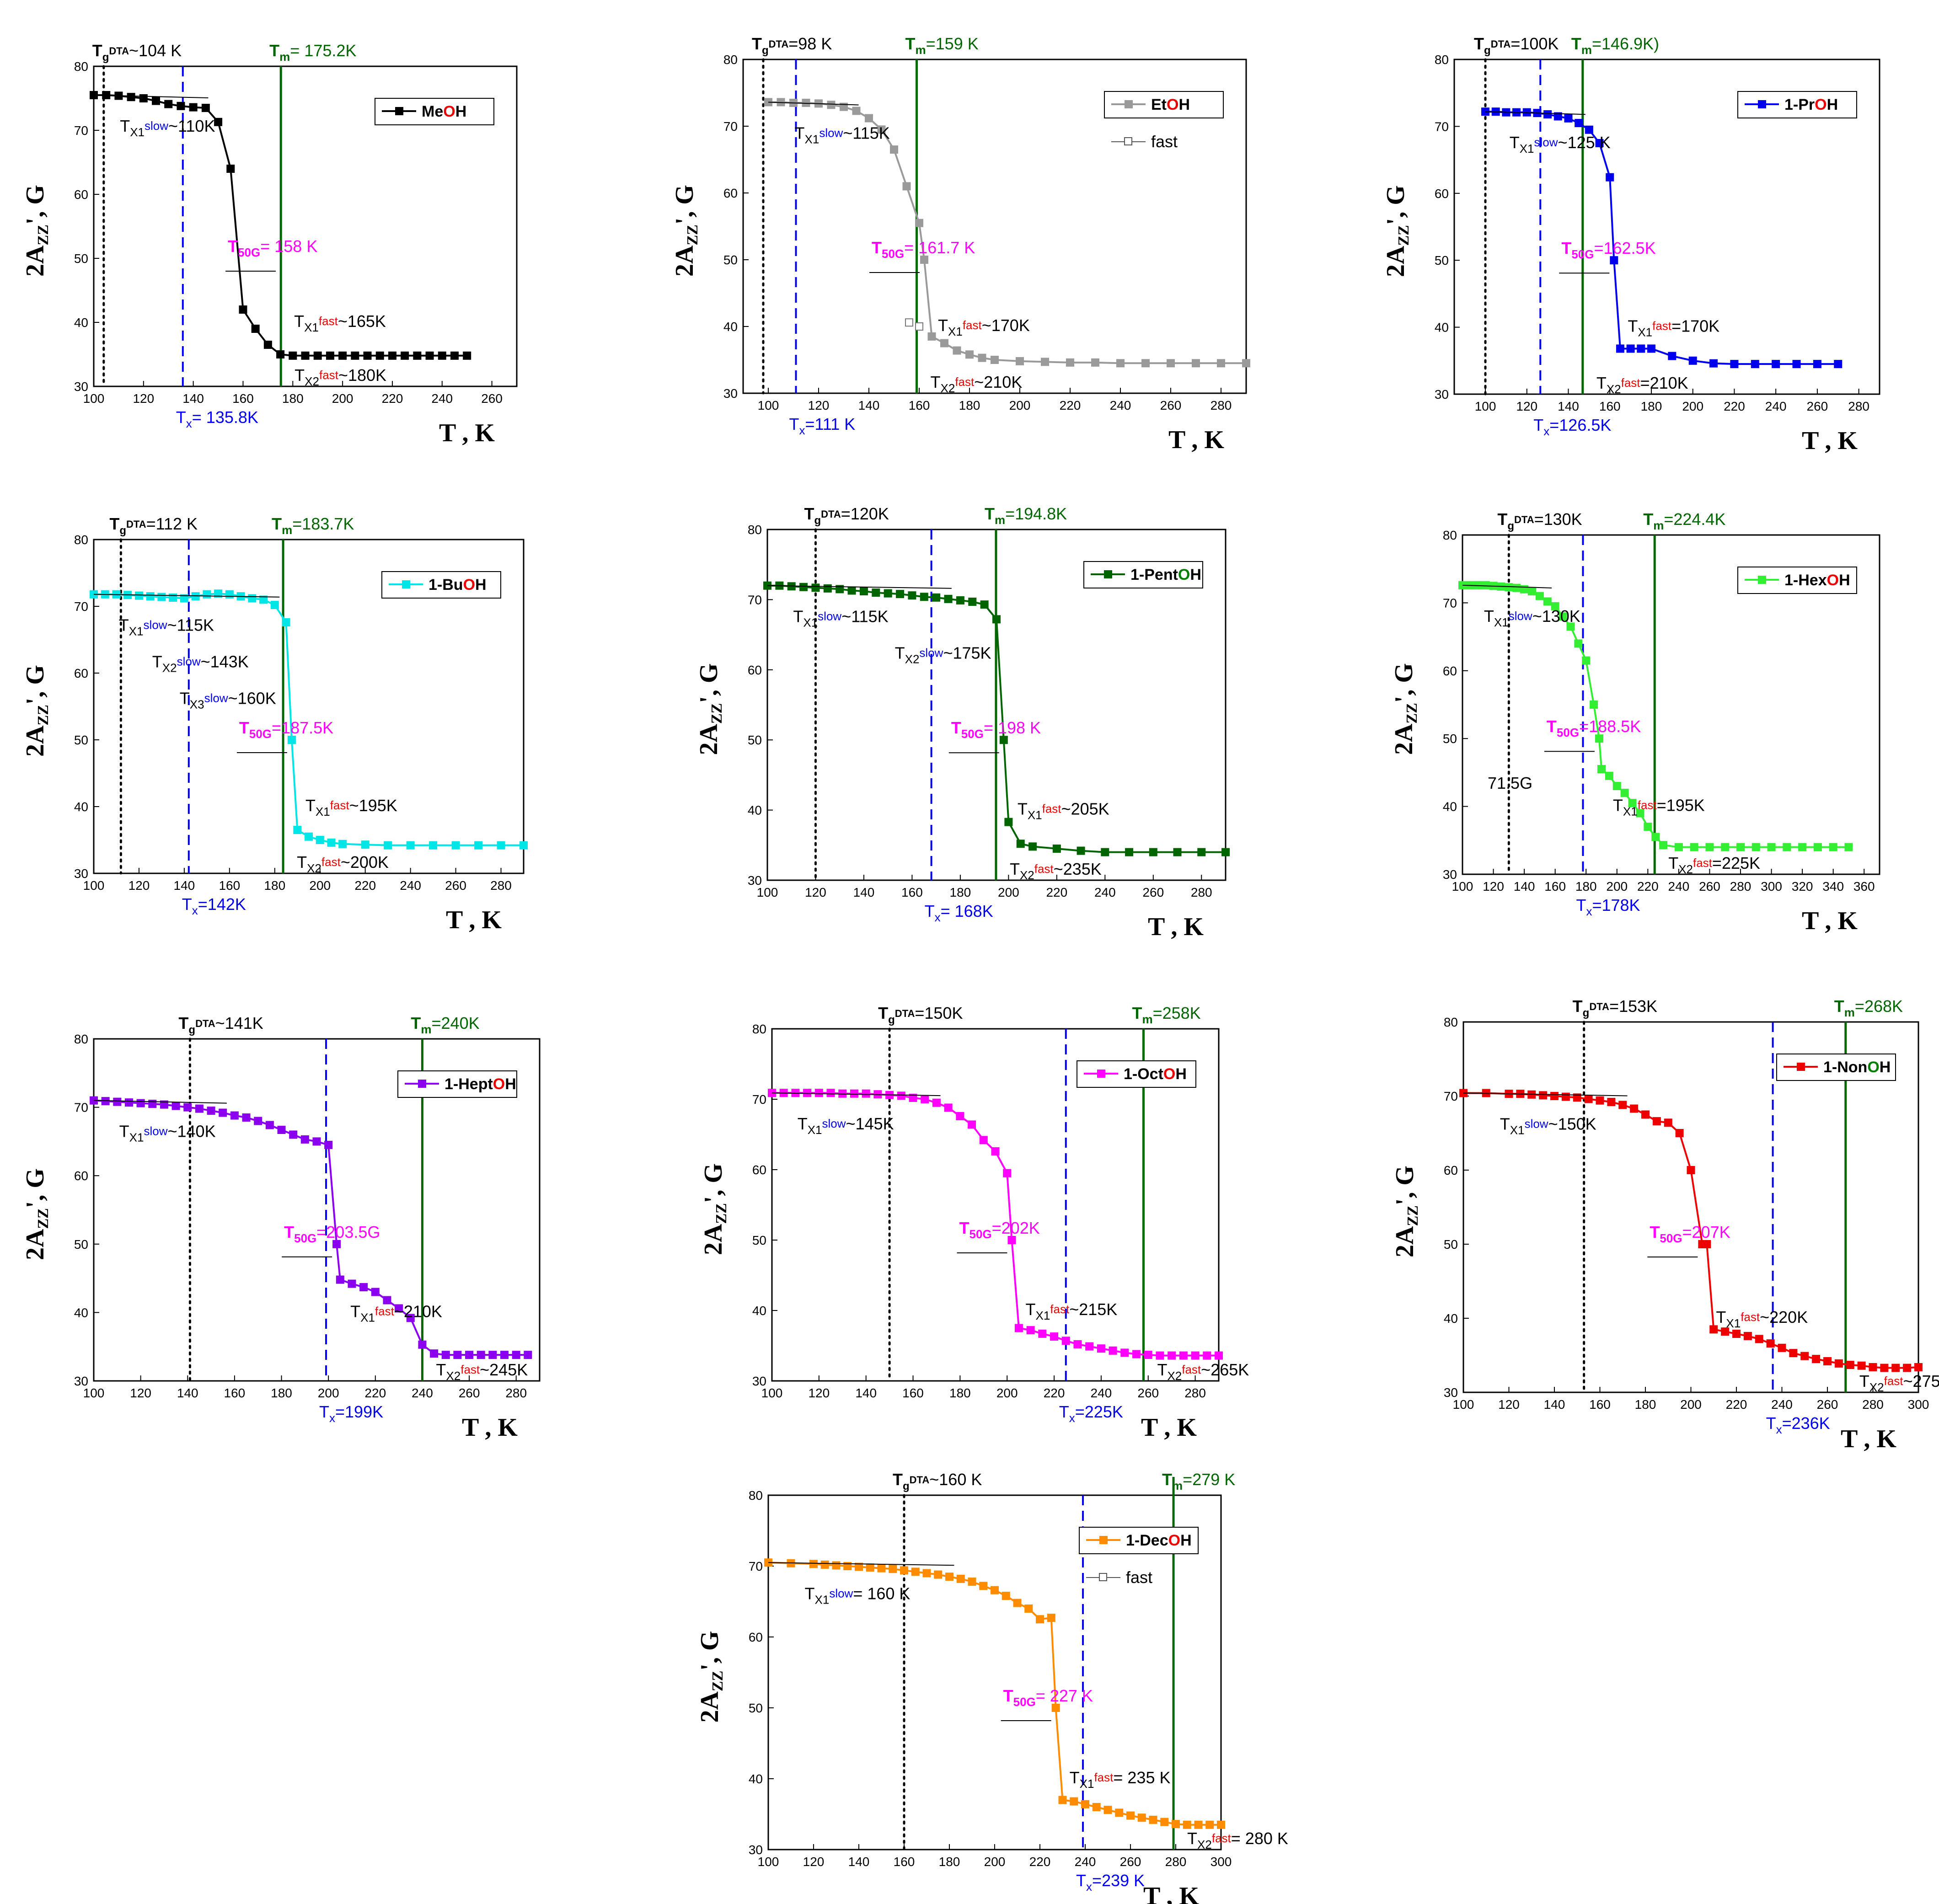  What do you see at coordinates (1201, 892) in the screenshot?
I see `x-tick-label: 280` at bounding box center [1201, 892].